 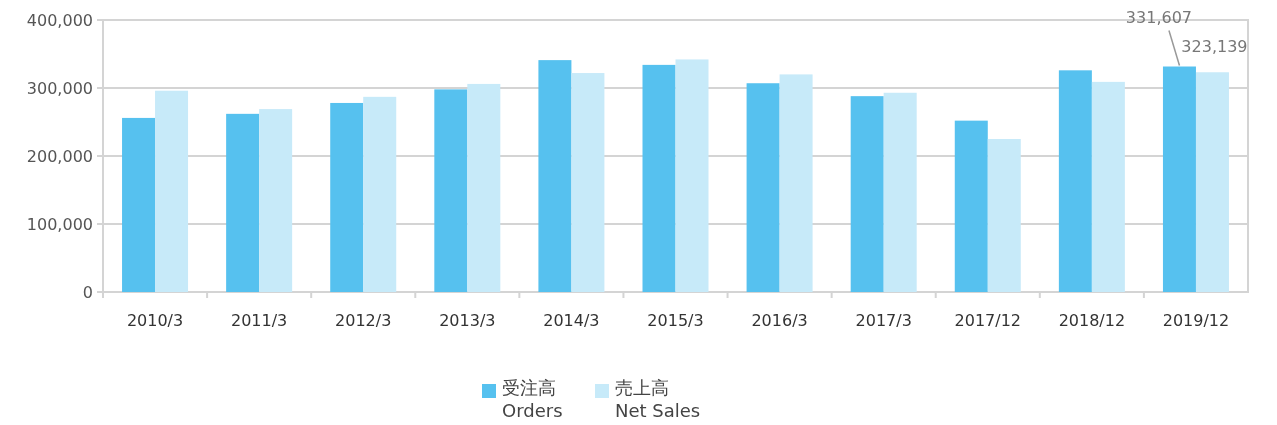 I want to click on y-tick-label: 200,000, so click(x=59, y=156).